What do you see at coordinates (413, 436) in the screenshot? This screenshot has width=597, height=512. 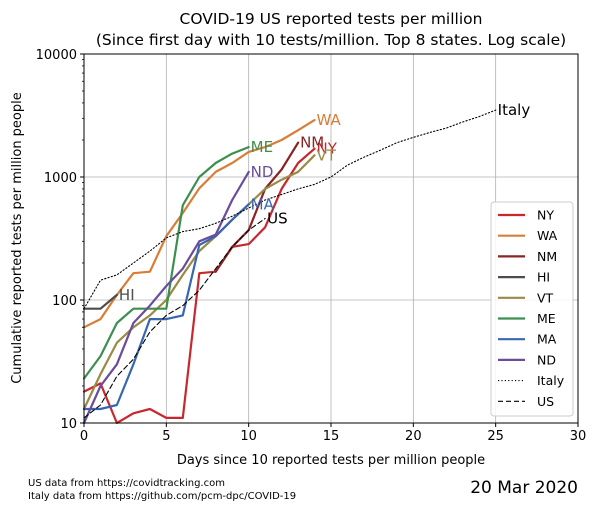 I see `x-tick-label: 20` at bounding box center [413, 436].